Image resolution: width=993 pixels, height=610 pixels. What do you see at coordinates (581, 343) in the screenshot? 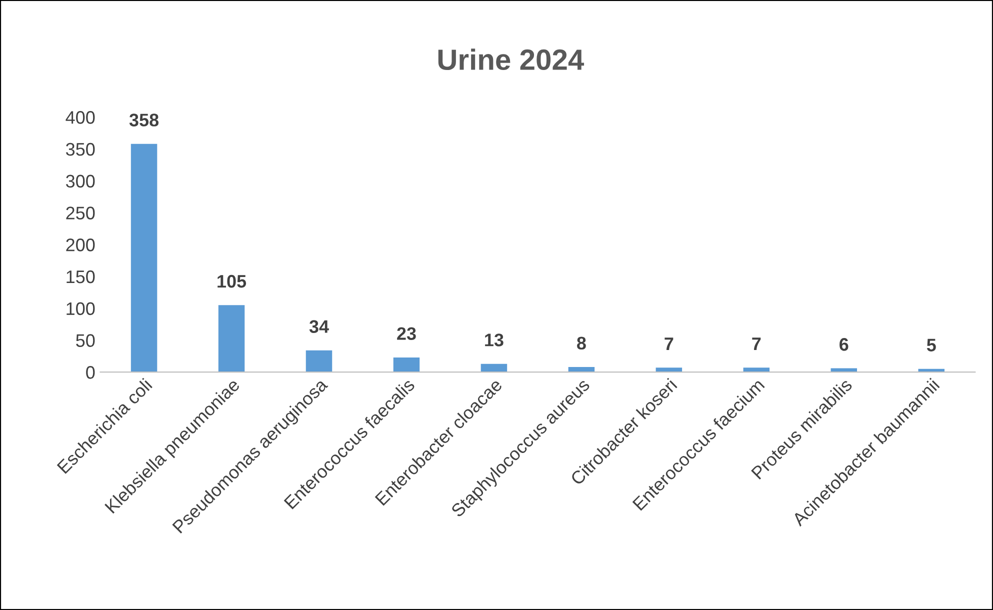
I see `data-label: 8` at bounding box center [581, 343].